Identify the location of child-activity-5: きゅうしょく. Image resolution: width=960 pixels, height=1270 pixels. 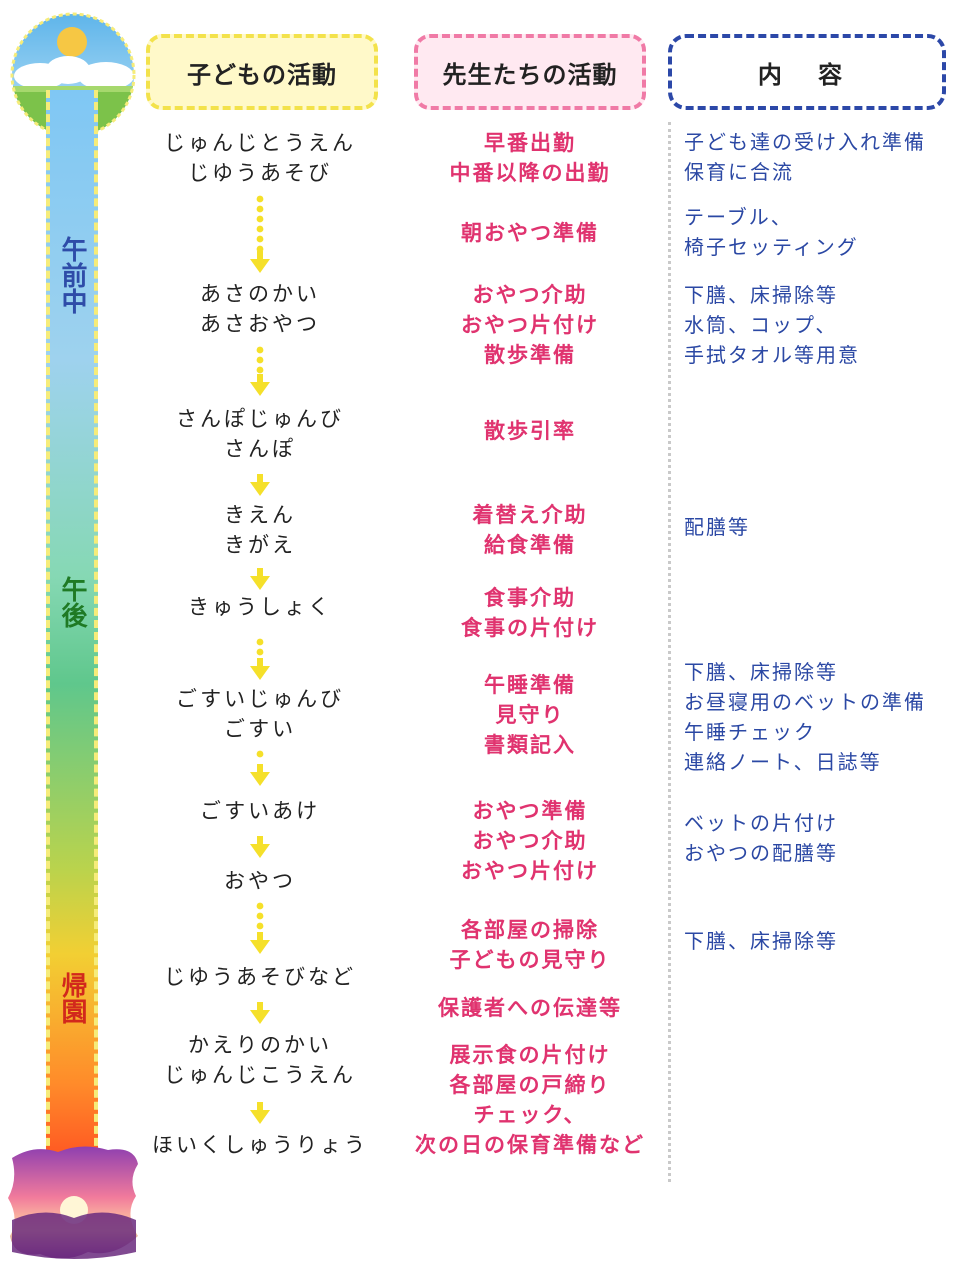
(260, 607).